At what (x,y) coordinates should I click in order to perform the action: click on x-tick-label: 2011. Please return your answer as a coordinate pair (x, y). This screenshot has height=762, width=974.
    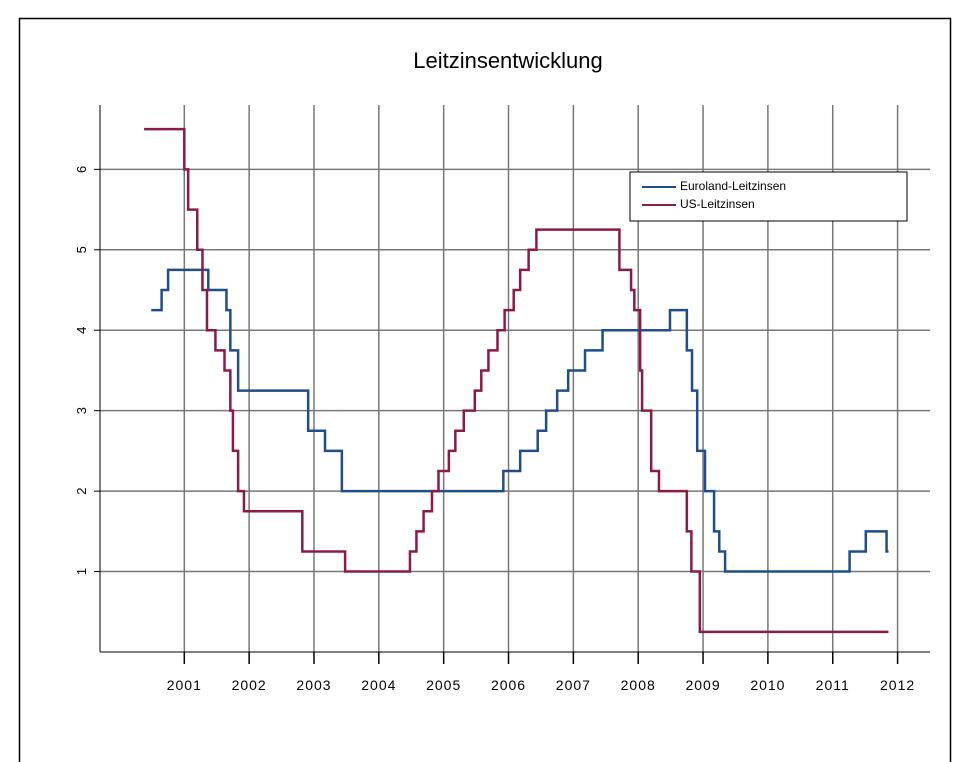
    Looking at the image, I should click on (833, 685).